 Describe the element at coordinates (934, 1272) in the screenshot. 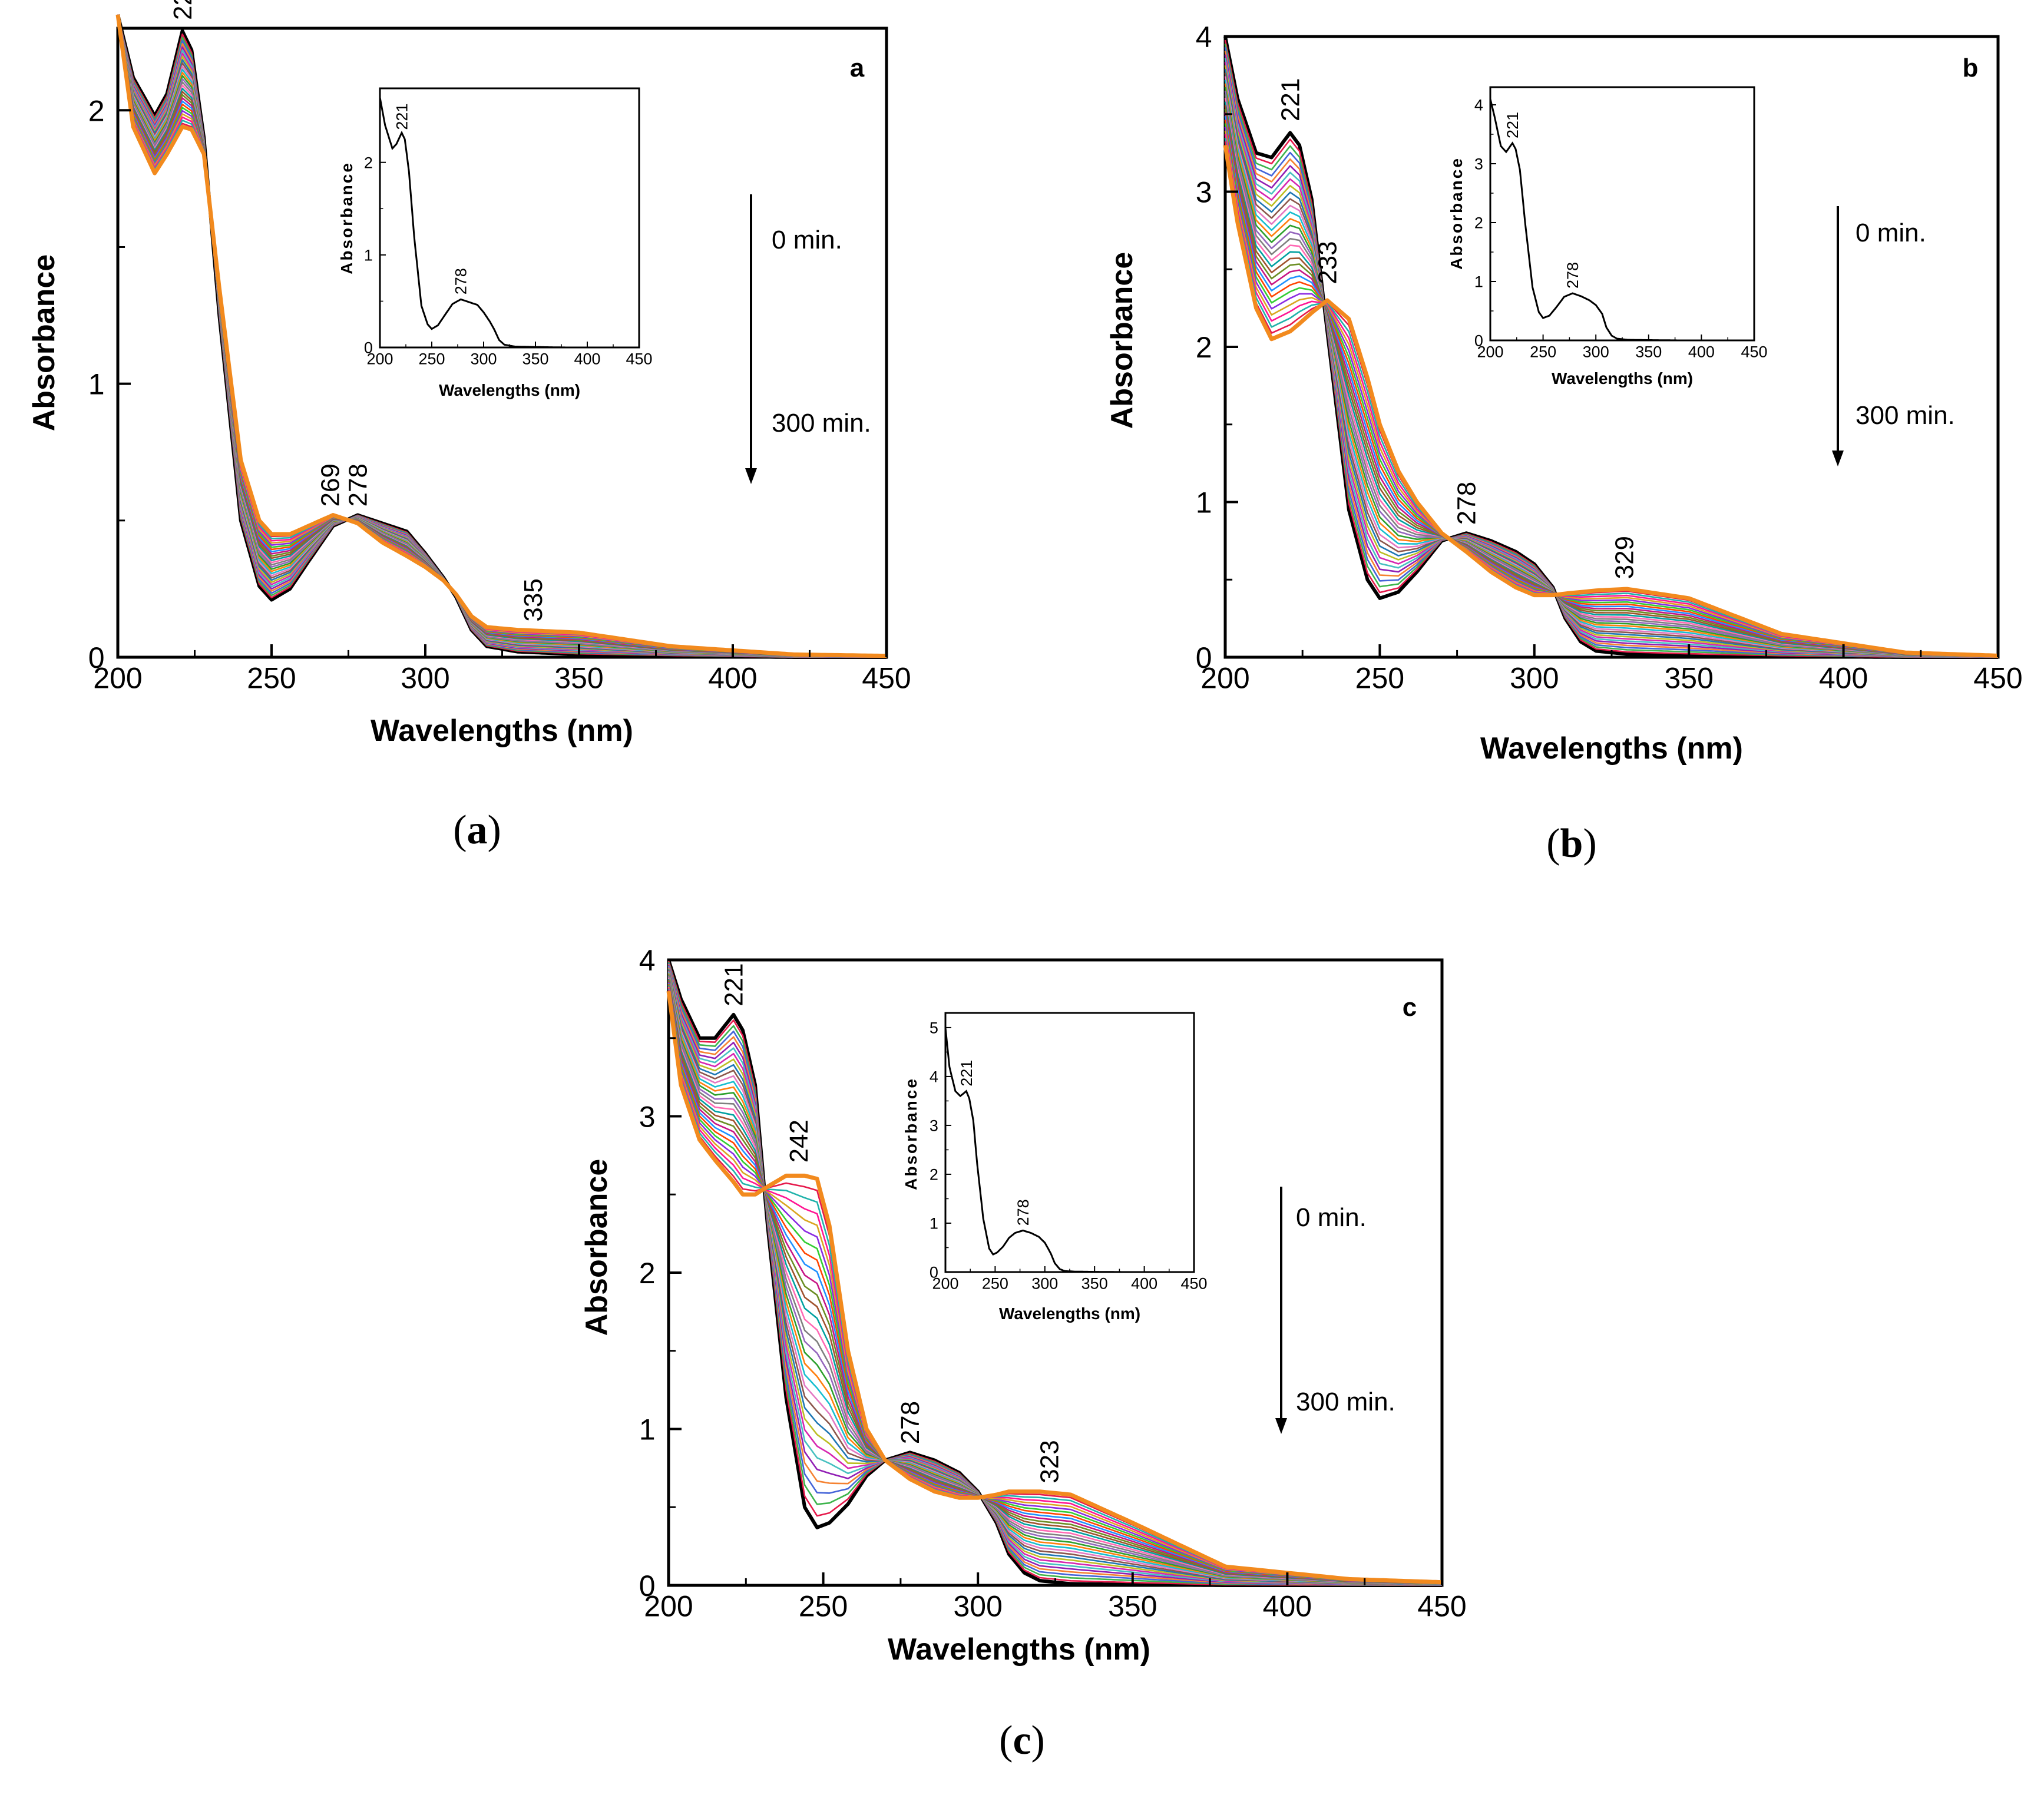

I see `panel-c-inset-ytick-label: 0` at that location.